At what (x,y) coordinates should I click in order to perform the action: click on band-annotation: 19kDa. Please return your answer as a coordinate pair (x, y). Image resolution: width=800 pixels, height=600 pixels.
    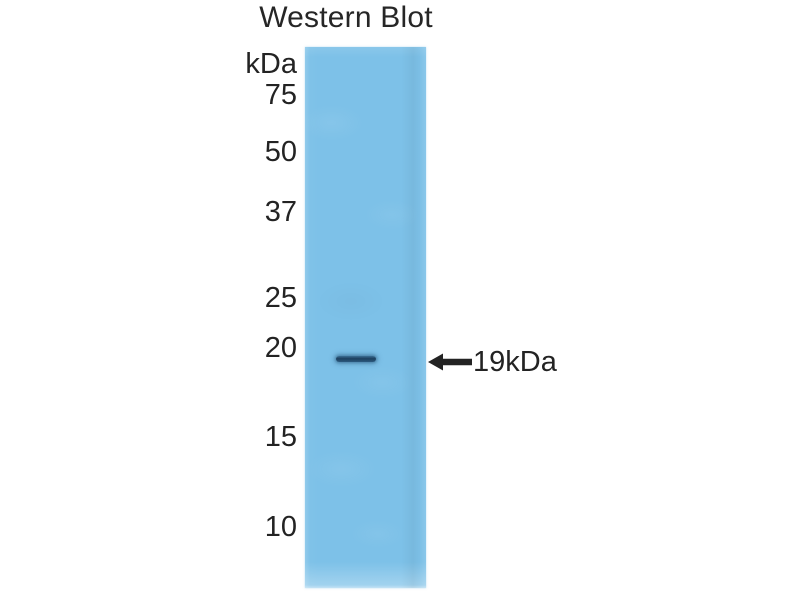
    Looking at the image, I should click on (492, 362).